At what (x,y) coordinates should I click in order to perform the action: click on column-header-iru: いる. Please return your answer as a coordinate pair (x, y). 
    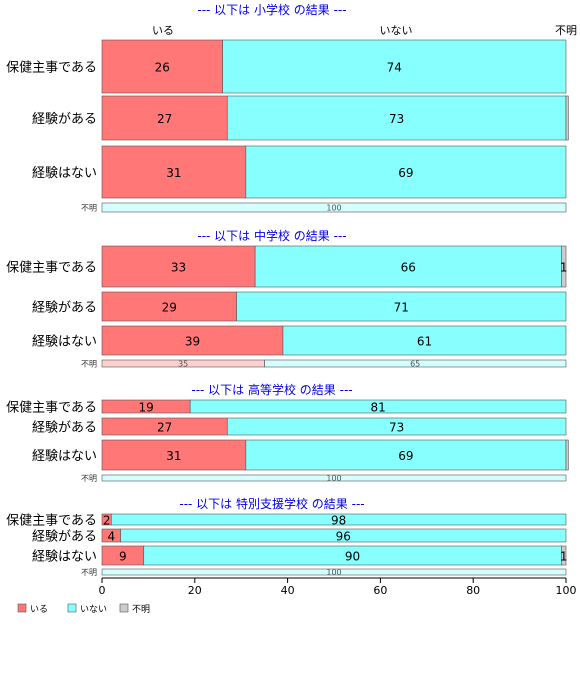
    Looking at the image, I should click on (163, 30).